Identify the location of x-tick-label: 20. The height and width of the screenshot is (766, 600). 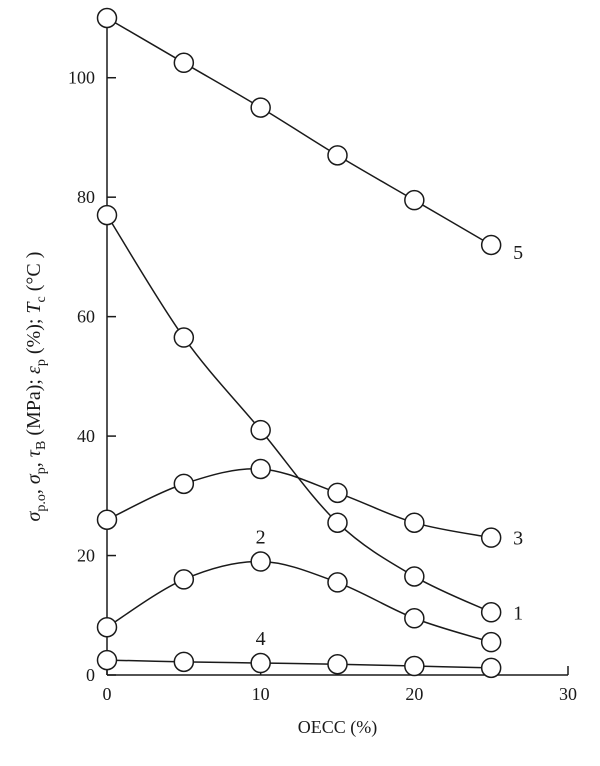
(414, 694).